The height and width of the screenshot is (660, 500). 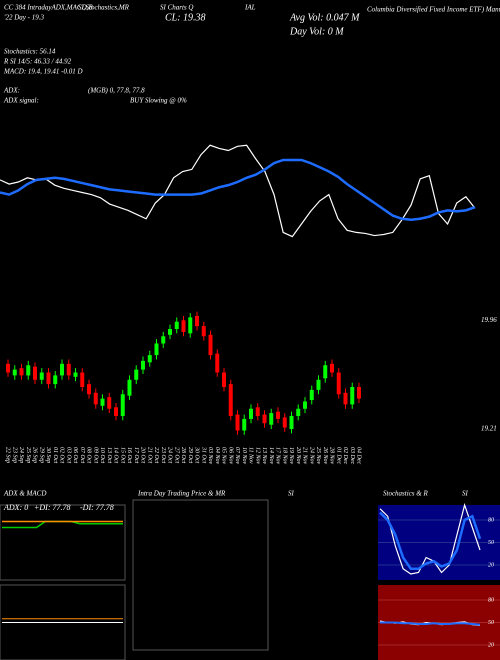 I want to click on panel-title: Intra Day Trading Price & MR, so click(x=181, y=494).